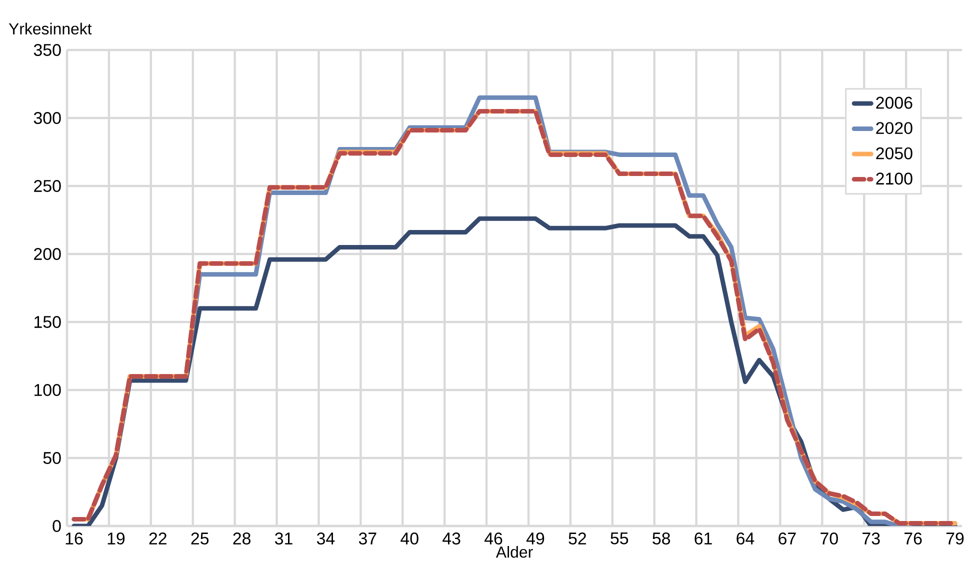 This screenshot has height=581, width=968. Describe the element at coordinates (367, 538) in the screenshot. I see `x-tick-label: 37` at that location.